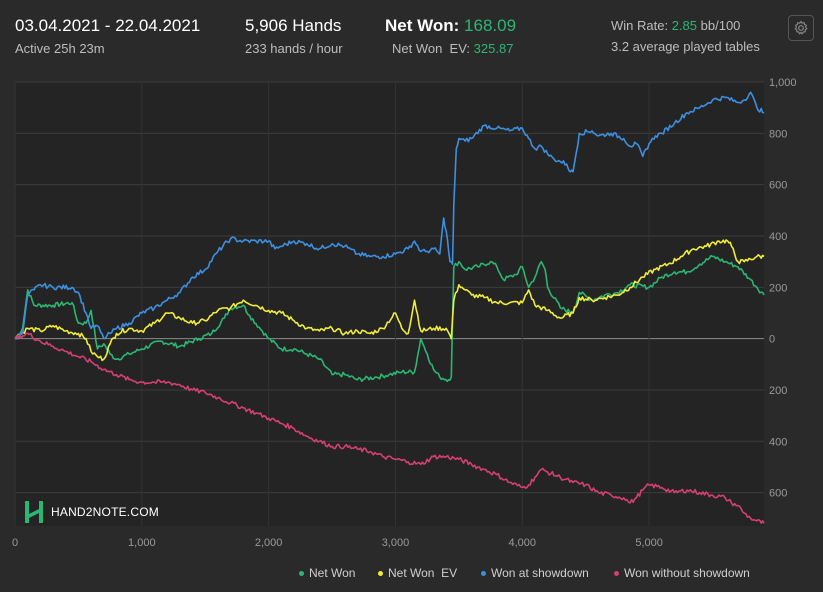  What do you see at coordinates (15, 543) in the screenshot?
I see `x-tick-label: 0` at bounding box center [15, 543].